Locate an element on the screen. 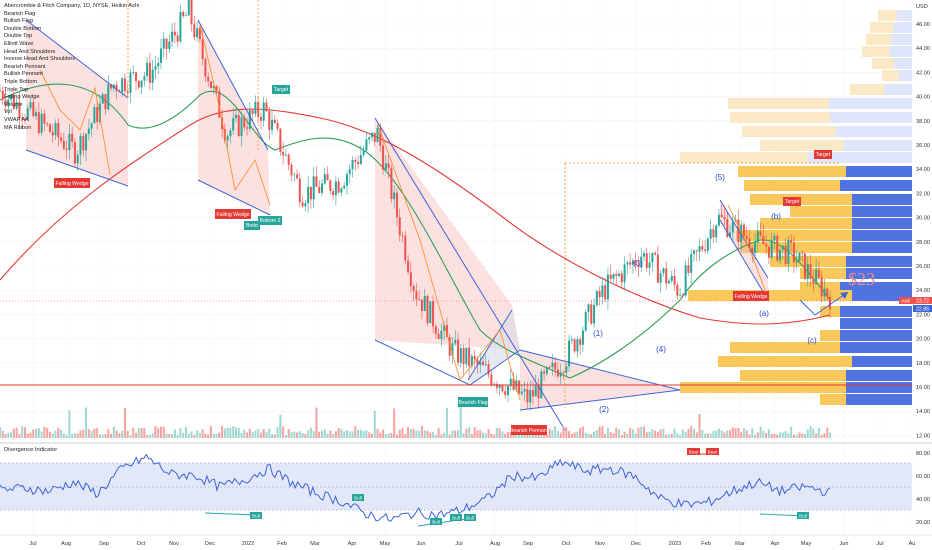 The width and height of the screenshot is (932, 550). legend-item: Bullish Pennant is located at coordinates (23, 74).